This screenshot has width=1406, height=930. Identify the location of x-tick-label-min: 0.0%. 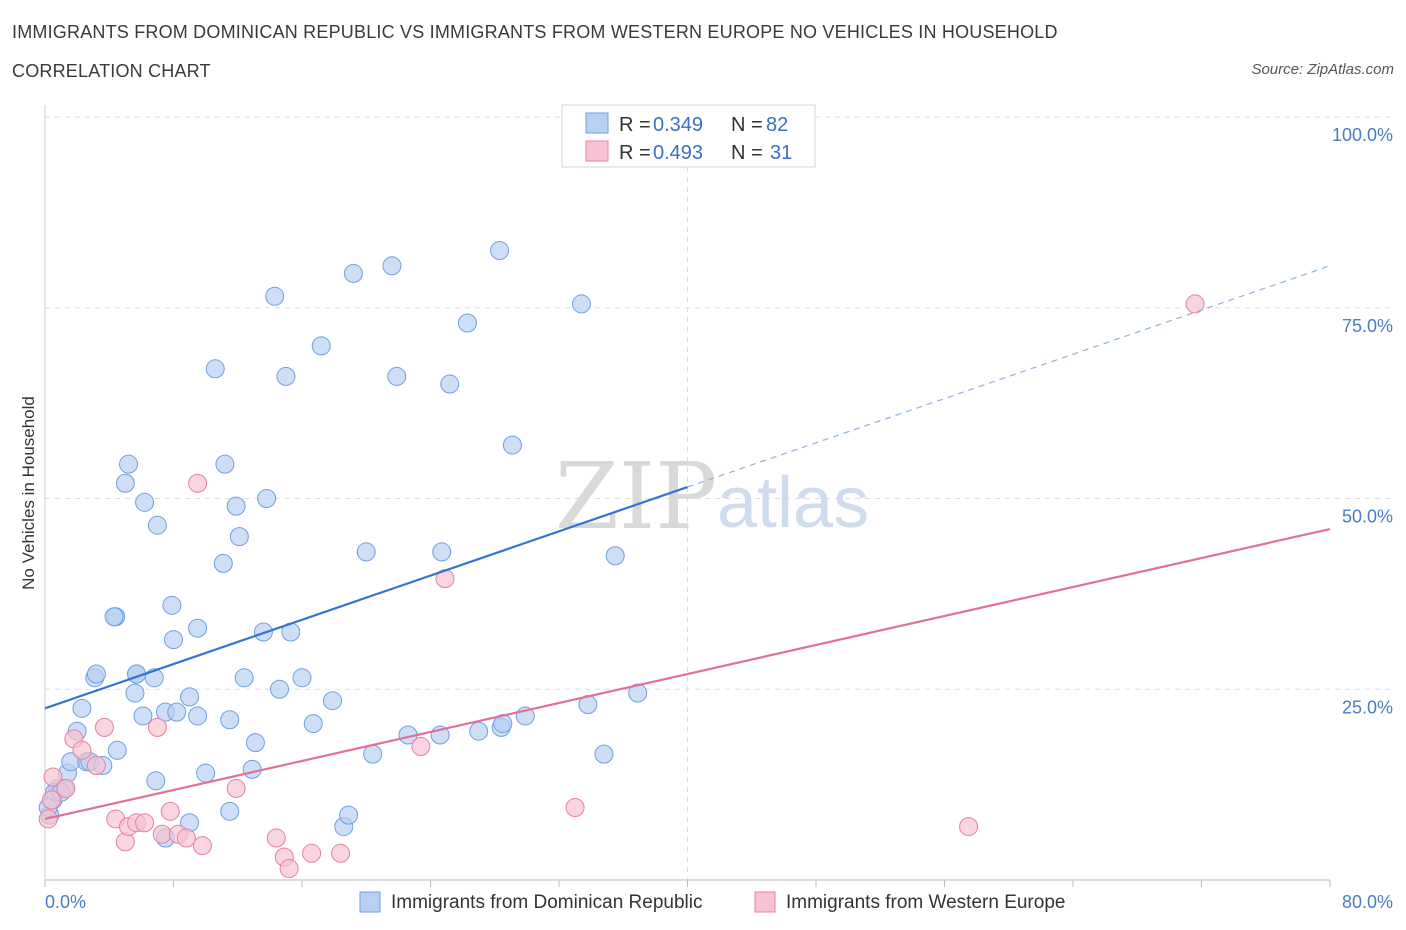
(65, 902).